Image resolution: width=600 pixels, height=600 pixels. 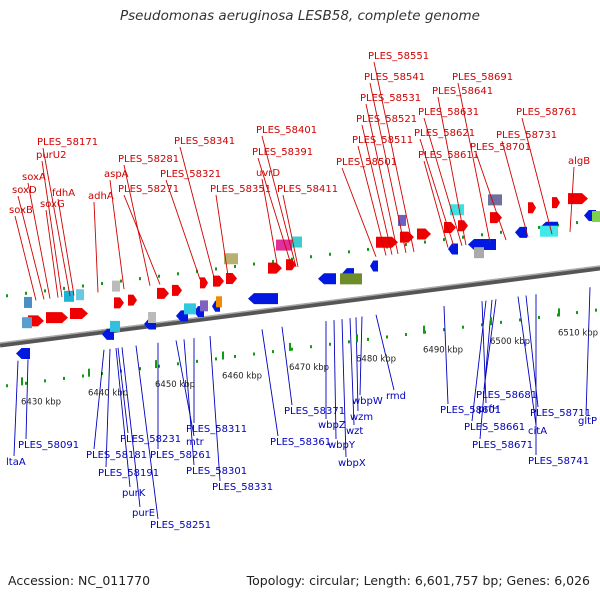 I want to click on gene-label-bottom: wbpY, so click(x=342, y=445).